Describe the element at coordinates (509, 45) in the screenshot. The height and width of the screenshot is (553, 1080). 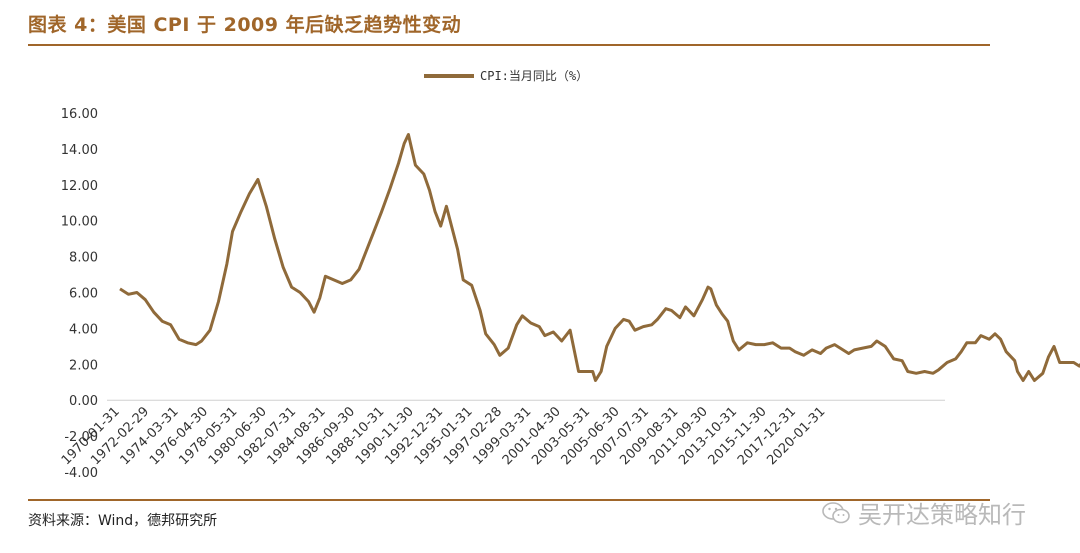
I see `header-rule` at that location.